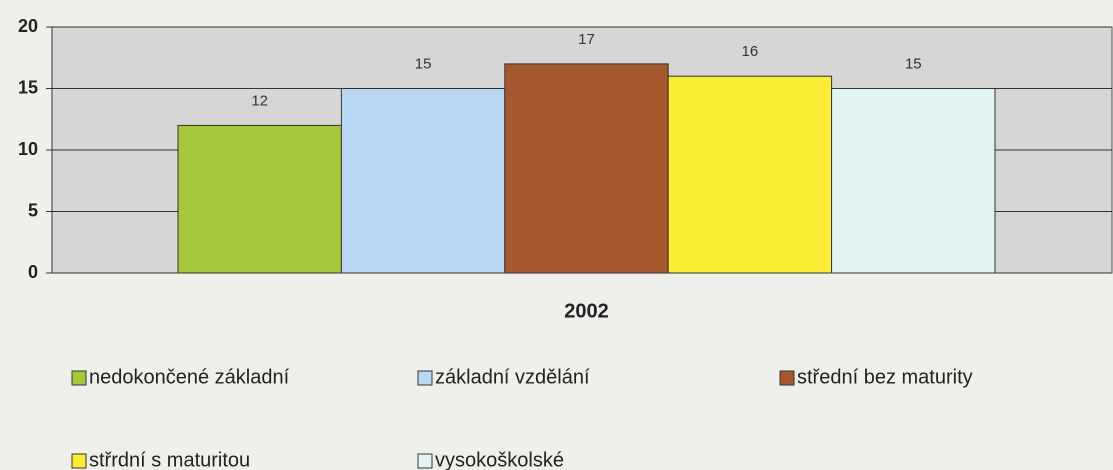 The width and height of the screenshot is (1113, 470). Describe the element at coordinates (28, 87) in the screenshot. I see `y-tick-label: 15` at that location.